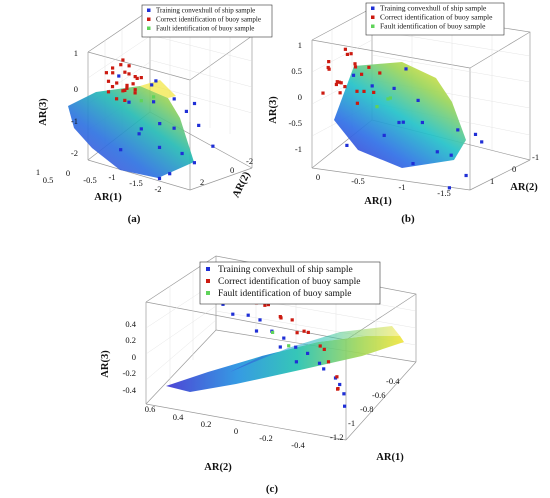 This screenshot has height=498, width=550. Describe the element at coordinates (206, 424) in the screenshot. I see `panel-c-y-tick: 0.2` at that location.